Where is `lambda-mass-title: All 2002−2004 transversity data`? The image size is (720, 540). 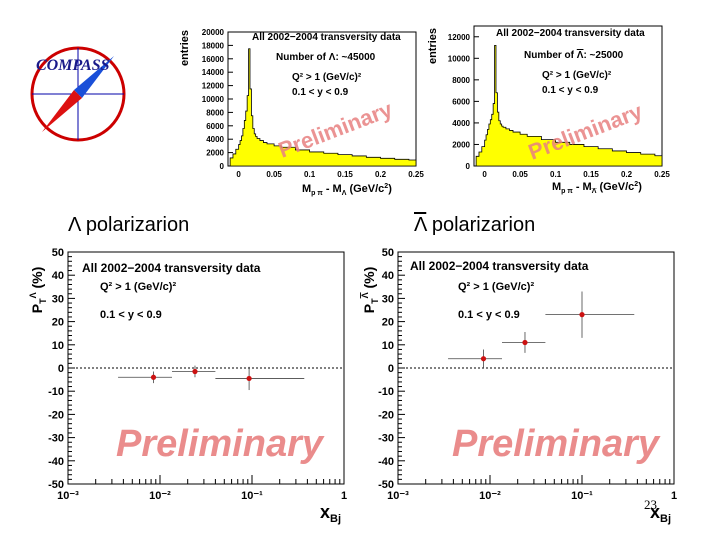
lambda-mass-title: All 2002−2004 transversity data is located at coordinates (326, 37).